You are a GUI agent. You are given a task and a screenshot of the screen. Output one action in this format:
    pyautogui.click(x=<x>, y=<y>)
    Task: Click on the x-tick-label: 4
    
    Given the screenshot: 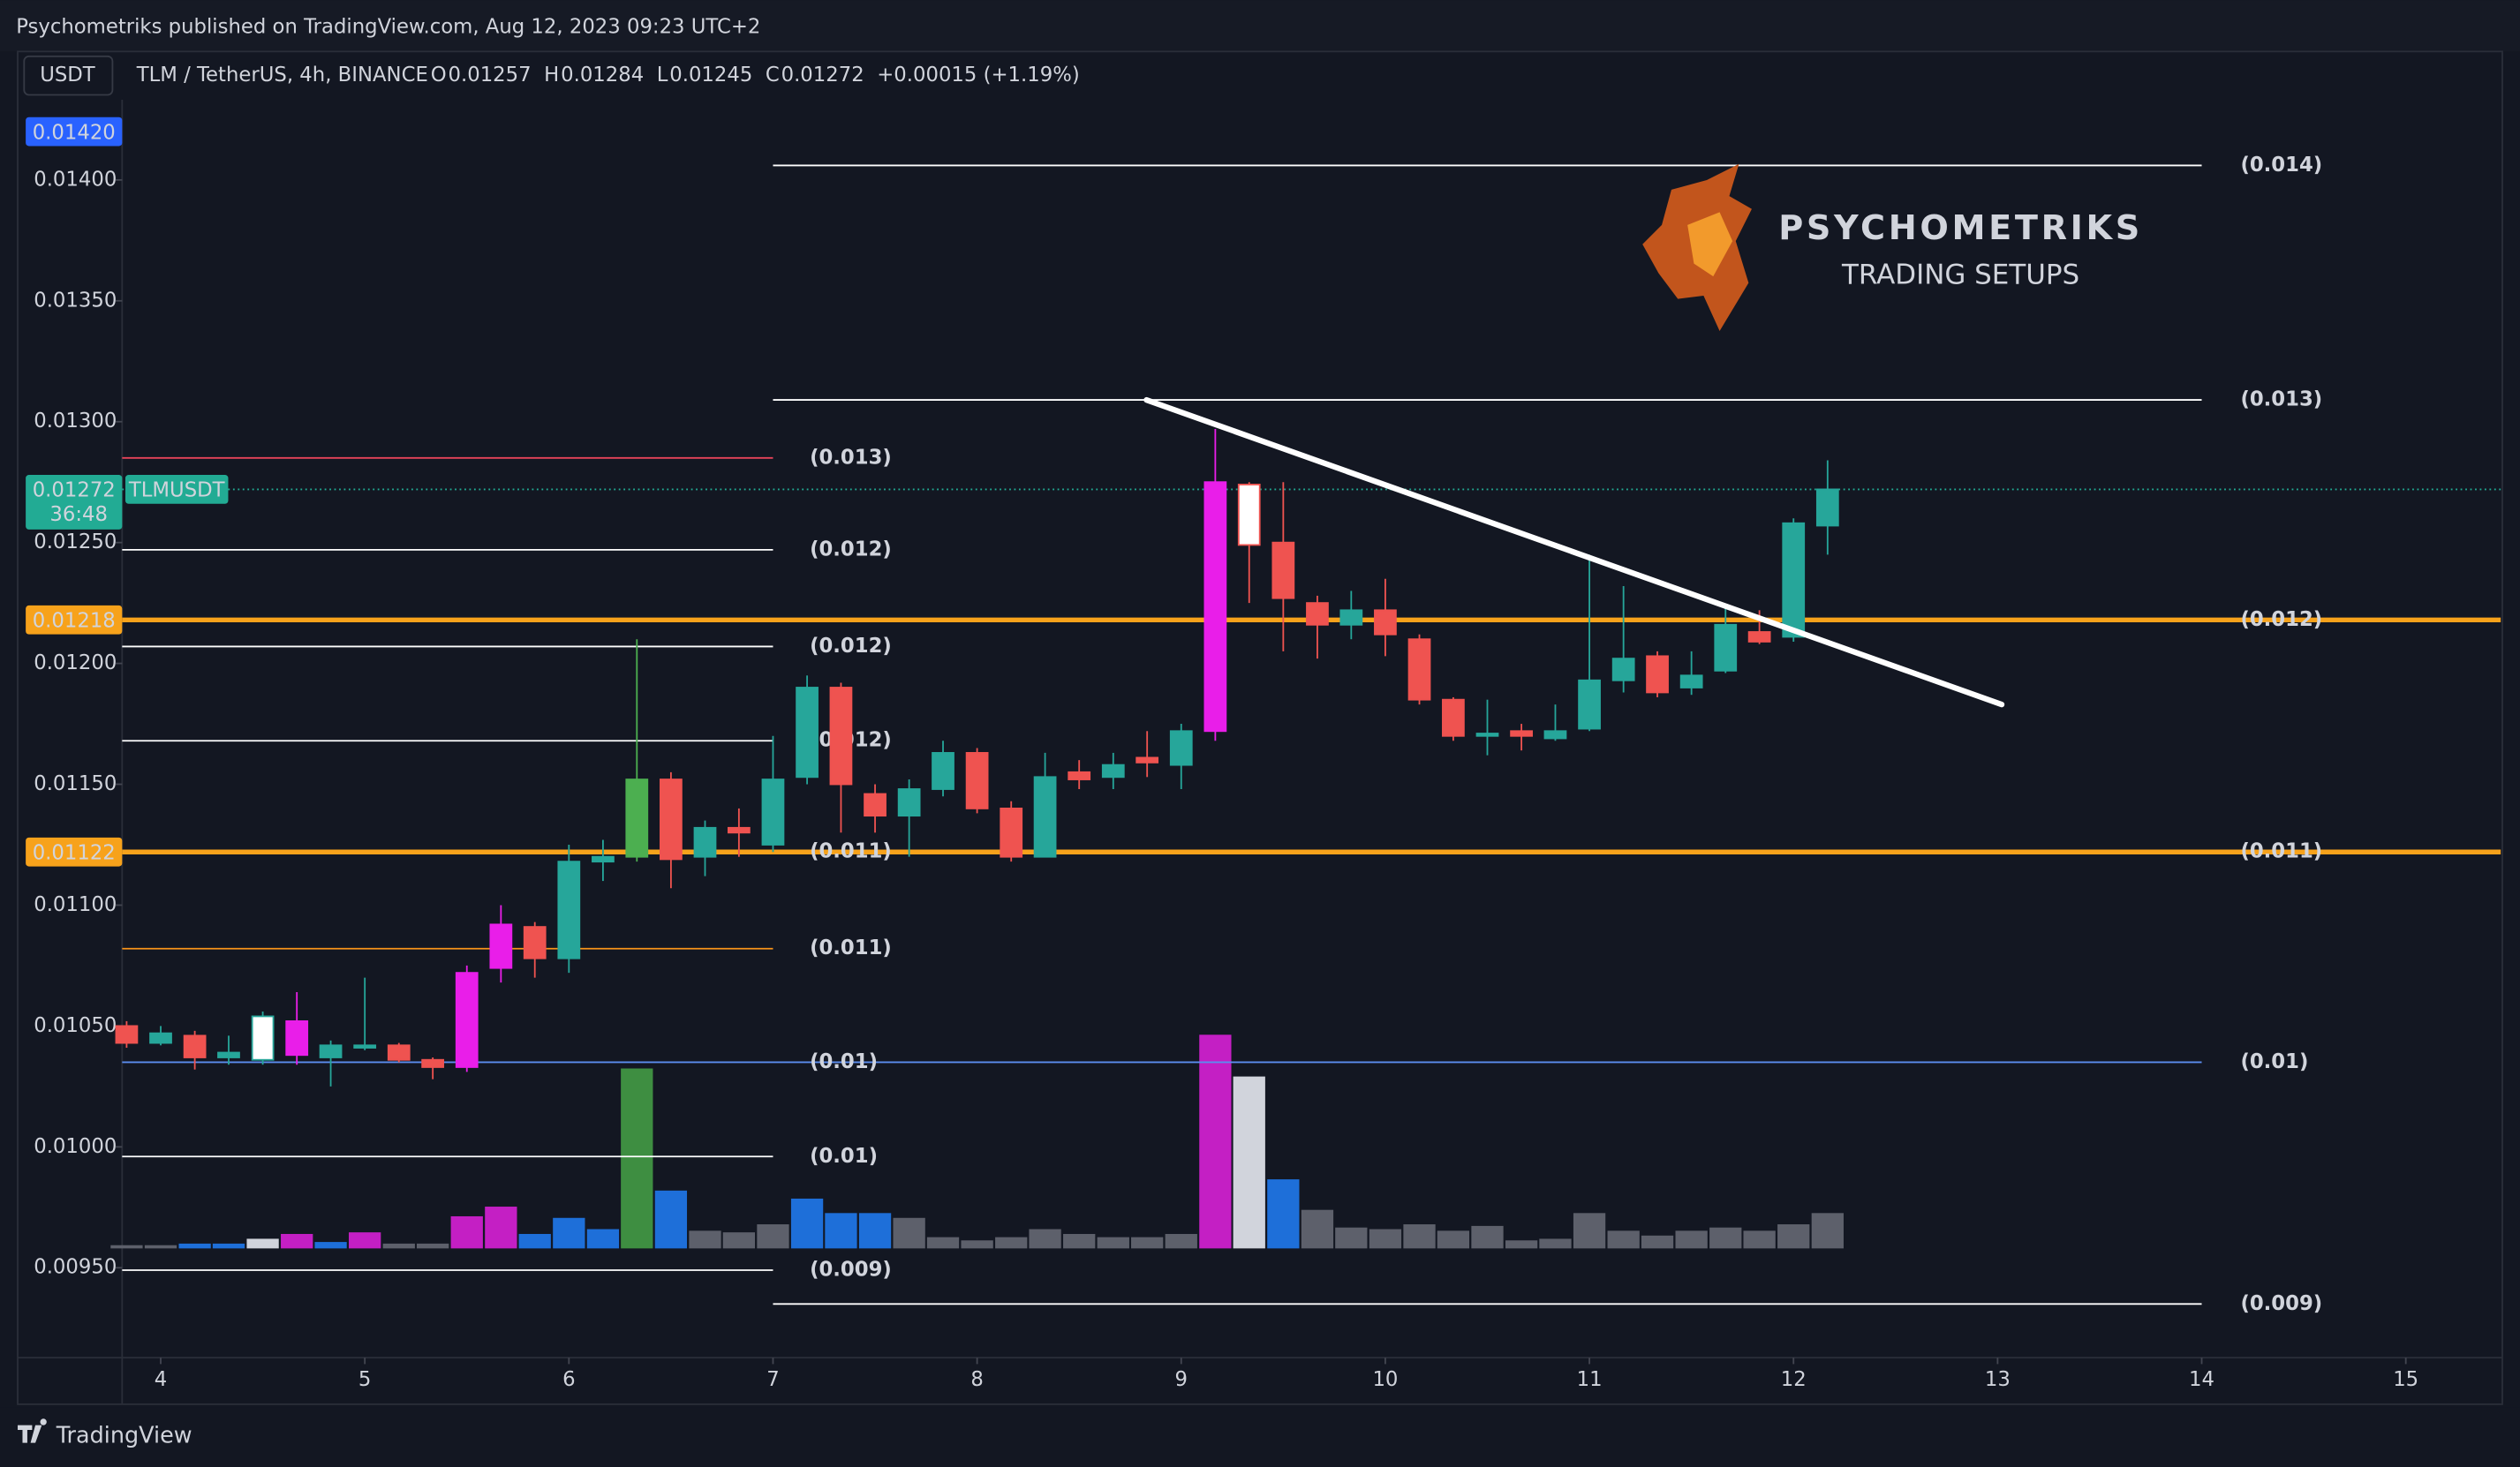 What is the action you would take?
    pyautogui.click(x=161, y=1379)
    